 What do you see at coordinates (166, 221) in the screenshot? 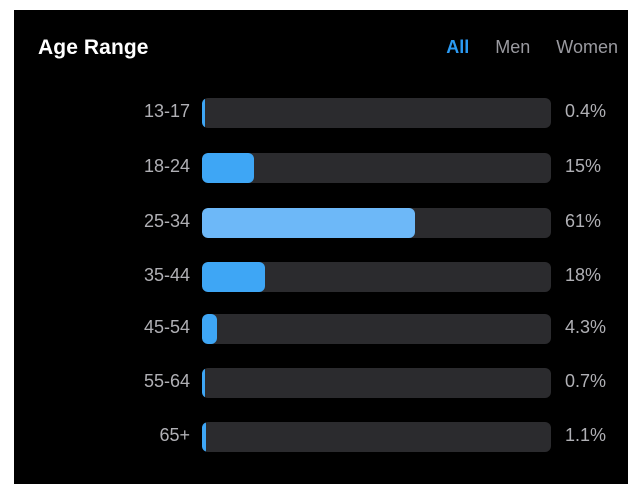
I see `age-range-label: 25-34` at bounding box center [166, 221].